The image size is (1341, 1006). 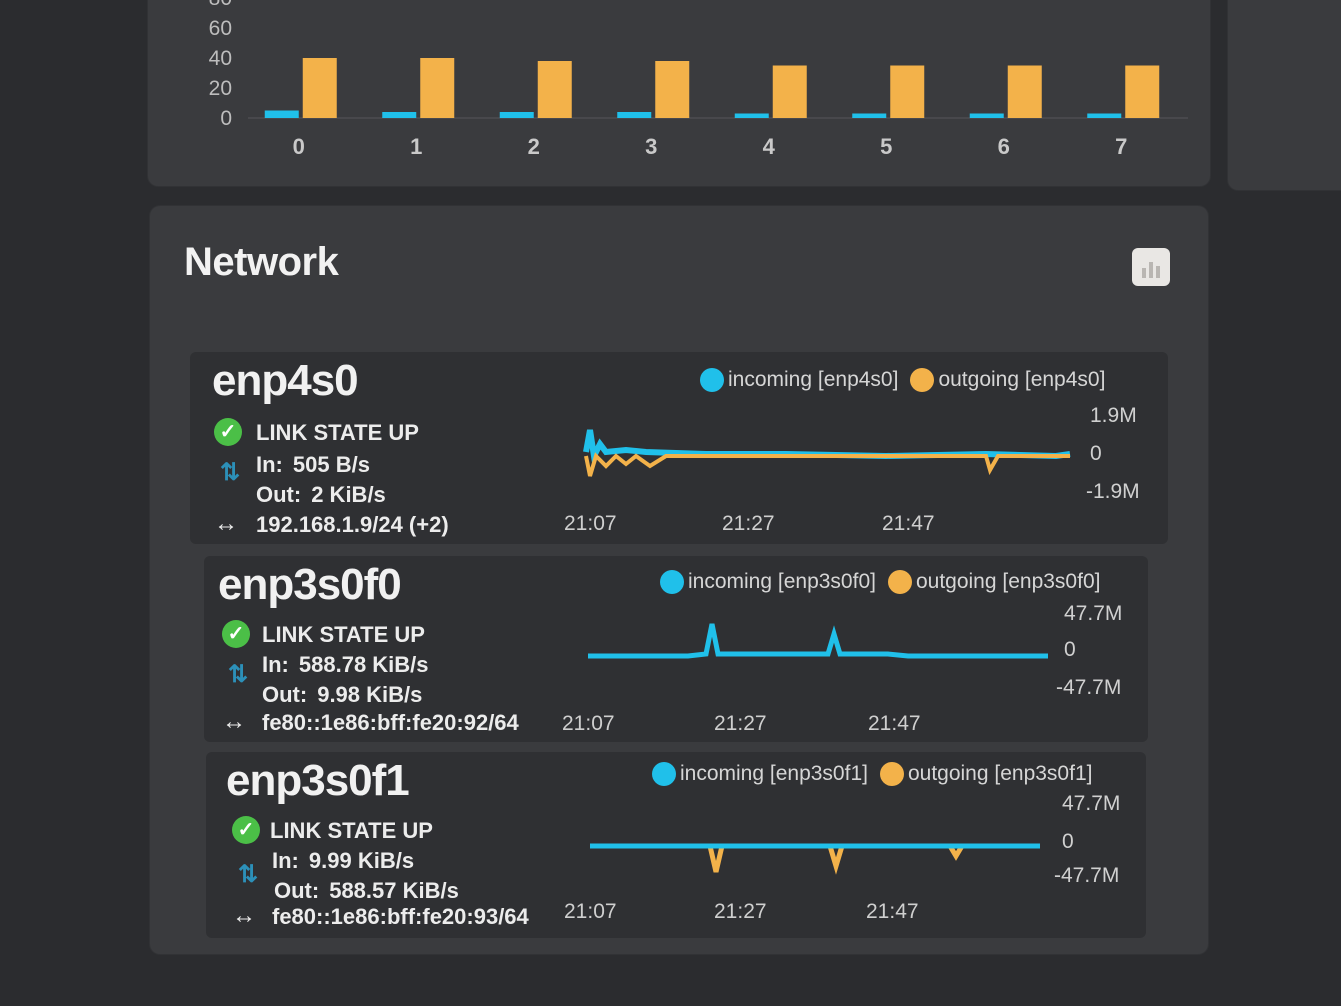 I want to click on legend-incoming: incoming [enp4s0], so click(x=813, y=379).